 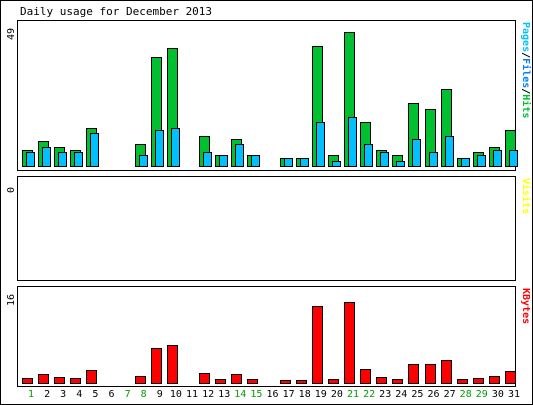 What do you see at coordinates (466, 394) in the screenshot?
I see `day-label: 28` at bounding box center [466, 394].